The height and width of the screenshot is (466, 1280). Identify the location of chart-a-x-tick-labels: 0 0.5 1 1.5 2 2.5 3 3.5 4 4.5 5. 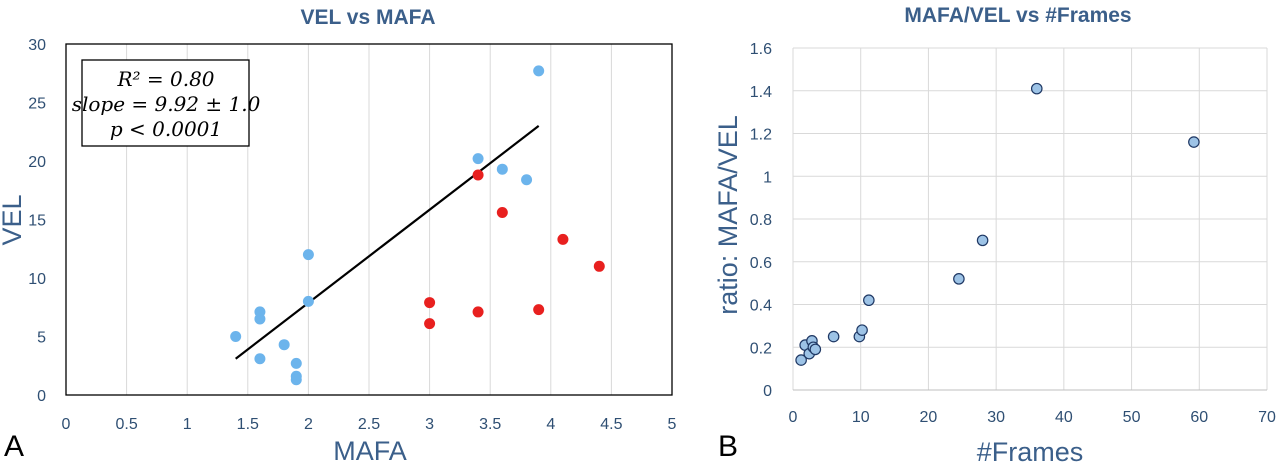
(369, 424).